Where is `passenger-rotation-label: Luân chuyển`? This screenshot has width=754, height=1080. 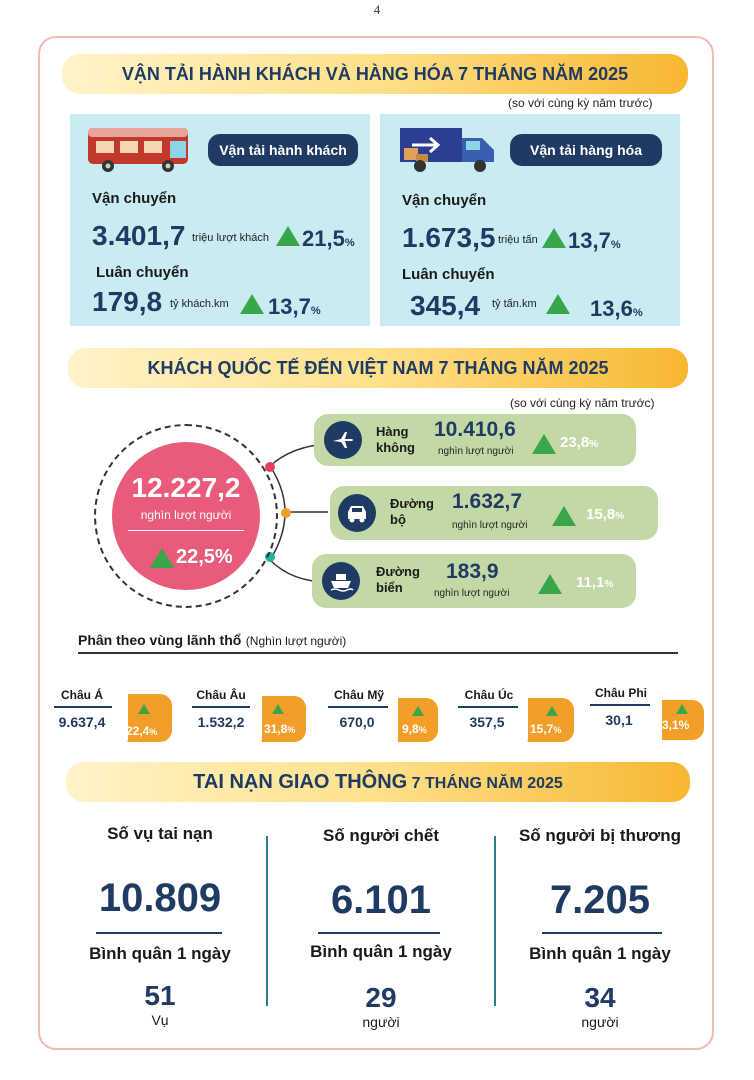 passenger-rotation-label: Luân chuyển is located at coordinates (142, 272).